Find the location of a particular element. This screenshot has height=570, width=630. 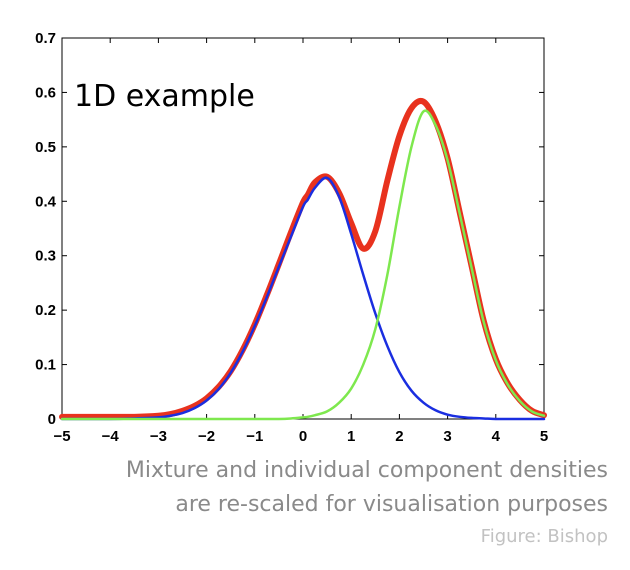

y-tick-label: 0.3 is located at coordinates (45, 256).